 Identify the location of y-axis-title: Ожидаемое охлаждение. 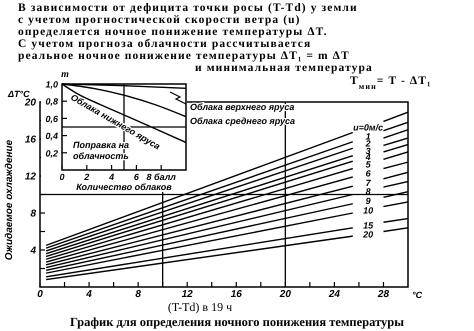
(9, 199).